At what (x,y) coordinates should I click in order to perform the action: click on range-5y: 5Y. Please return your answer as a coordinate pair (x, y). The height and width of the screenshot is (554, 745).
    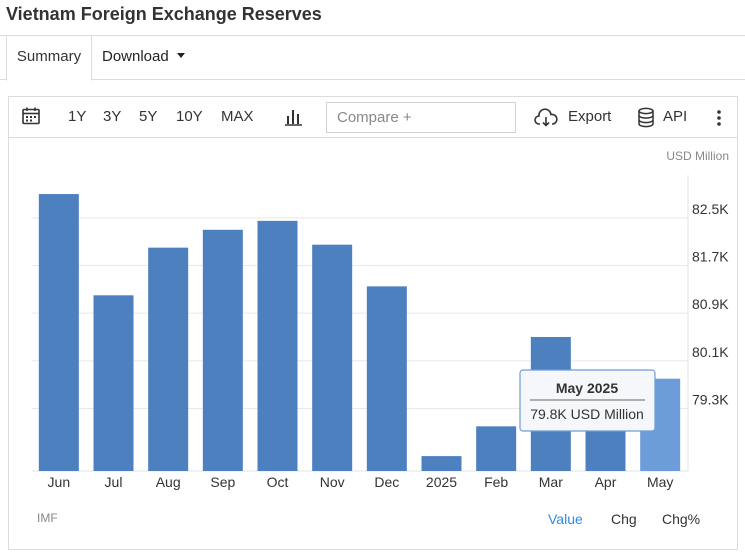
    Looking at the image, I should click on (148, 116).